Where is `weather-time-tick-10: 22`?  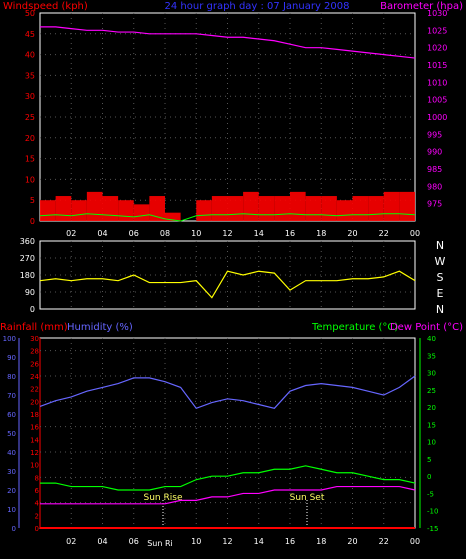 weather-time-tick-10: 22 is located at coordinates (384, 541).